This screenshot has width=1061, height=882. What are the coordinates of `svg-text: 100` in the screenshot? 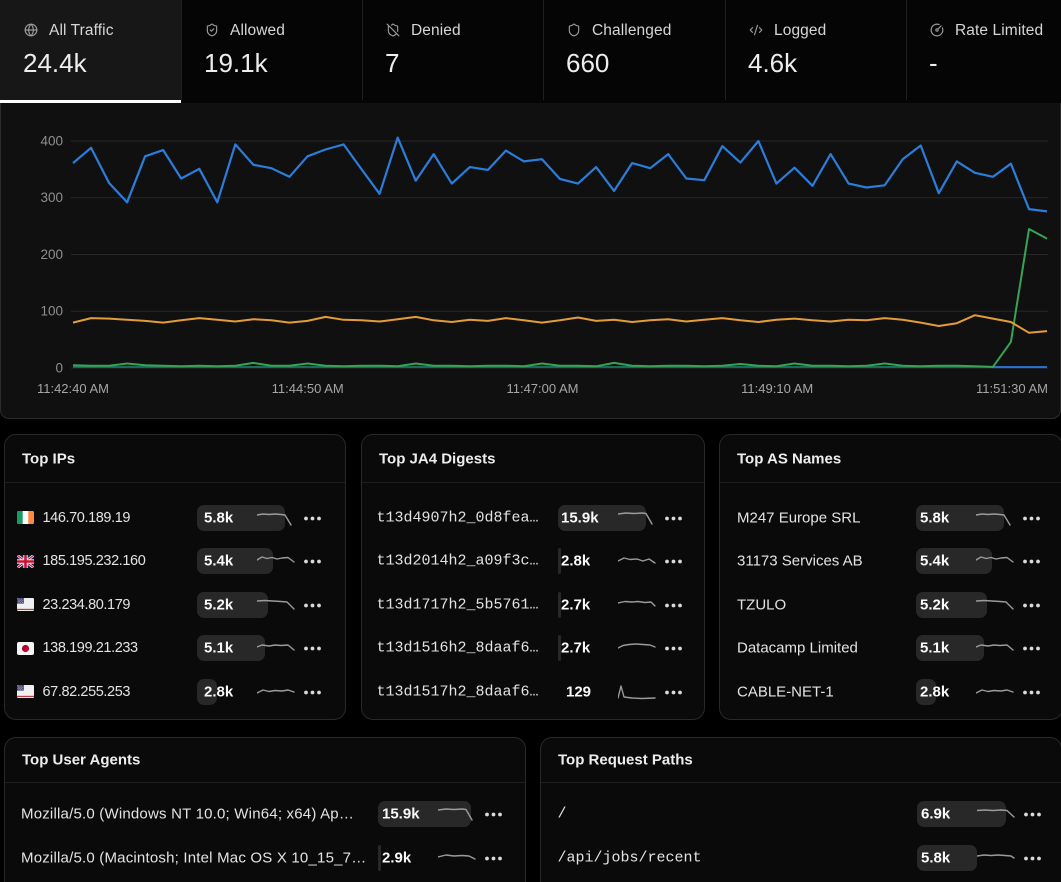 It's located at (51, 311).